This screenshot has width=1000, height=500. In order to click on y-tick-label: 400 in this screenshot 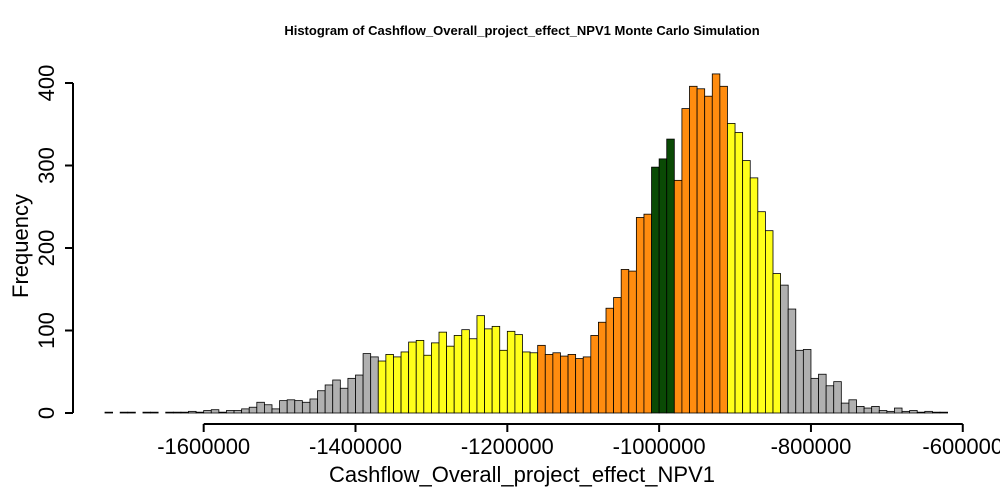, I will do `click(46, 83)`.